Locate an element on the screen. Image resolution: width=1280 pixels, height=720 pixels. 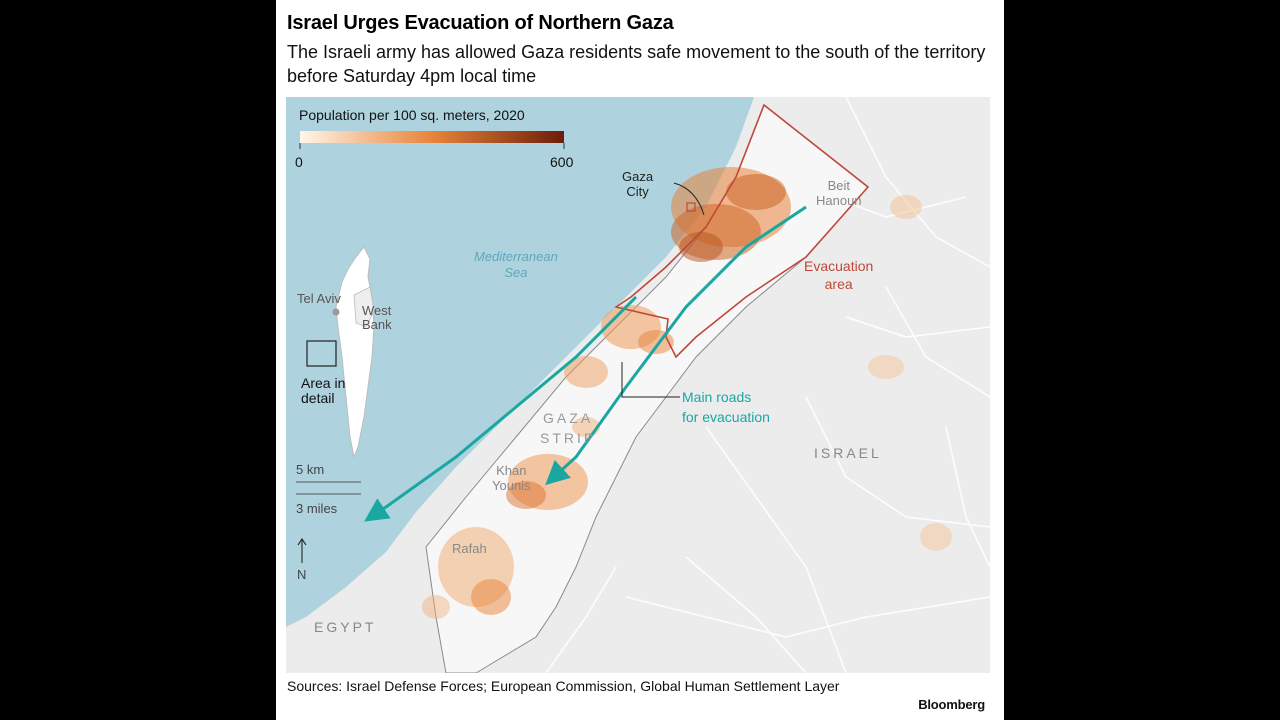
legend-max-label: 600 is located at coordinates (562, 162).